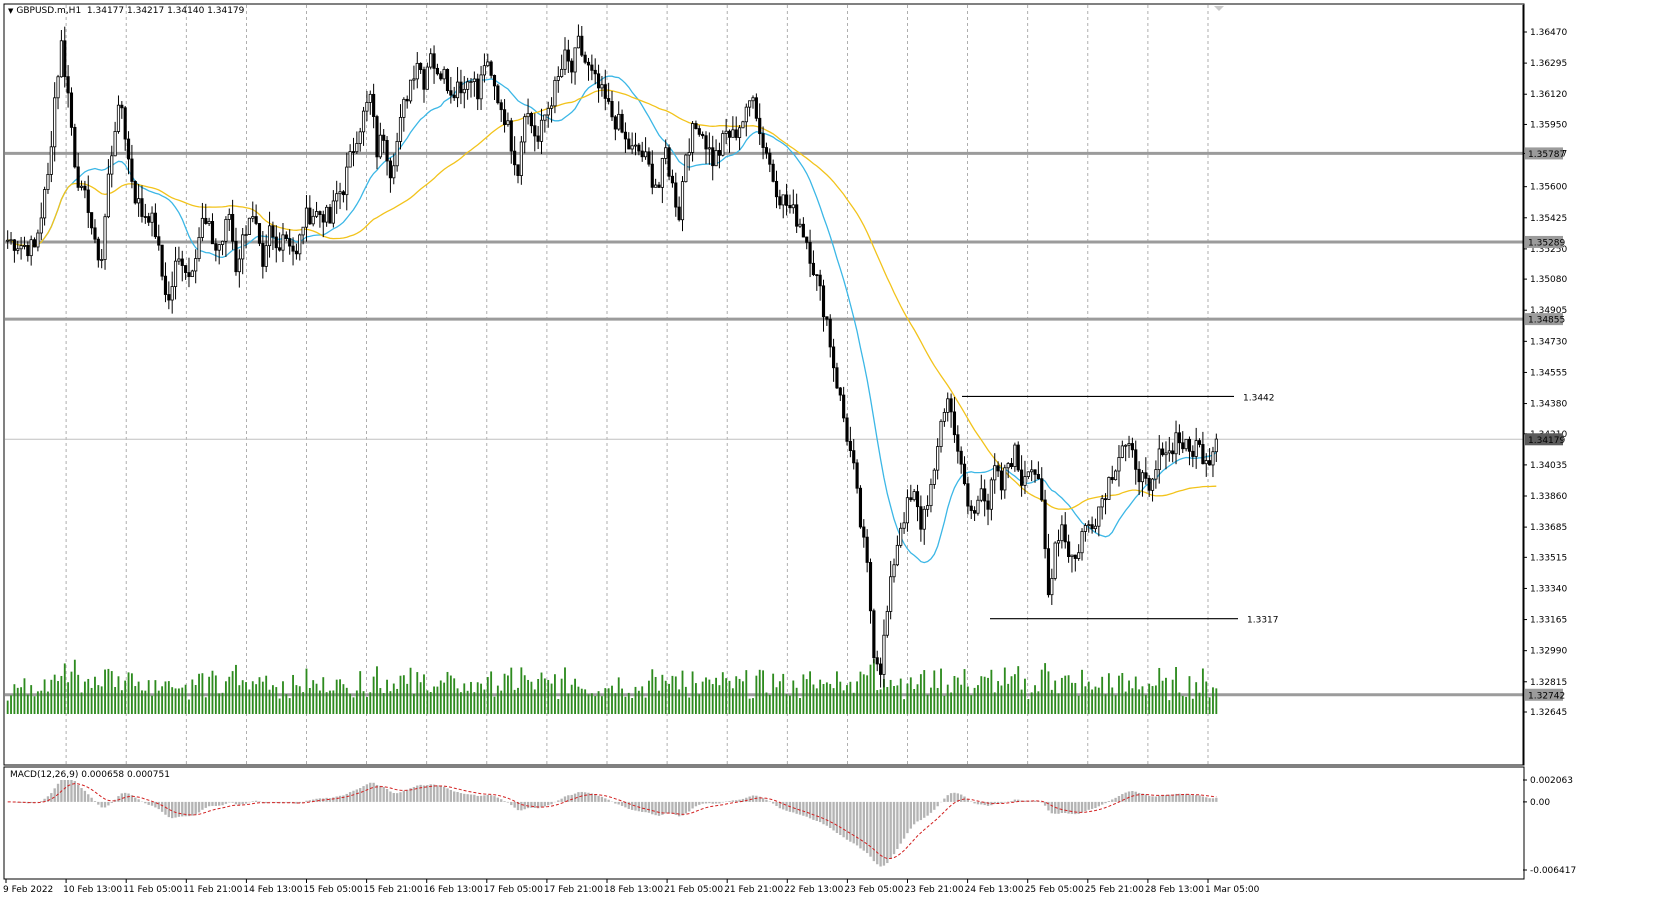  What do you see at coordinates (1548, 589) in the screenshot?
I see `price-tick-label: 1.33340` at bounding box center [1548, 589].